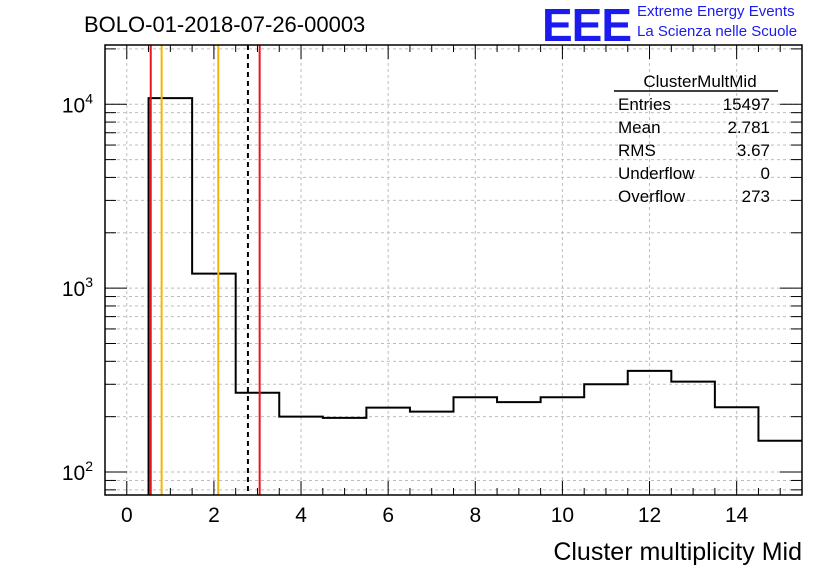 The image size is (836, 572). I want to click on x-tick-label: 14, so click(737, 515).